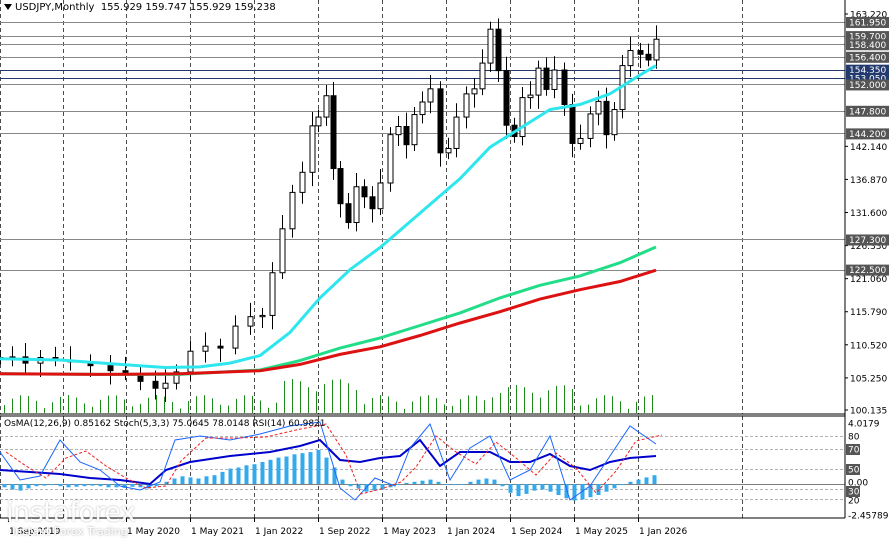  I want to click on level-label: 122.500, so click(867, 271).